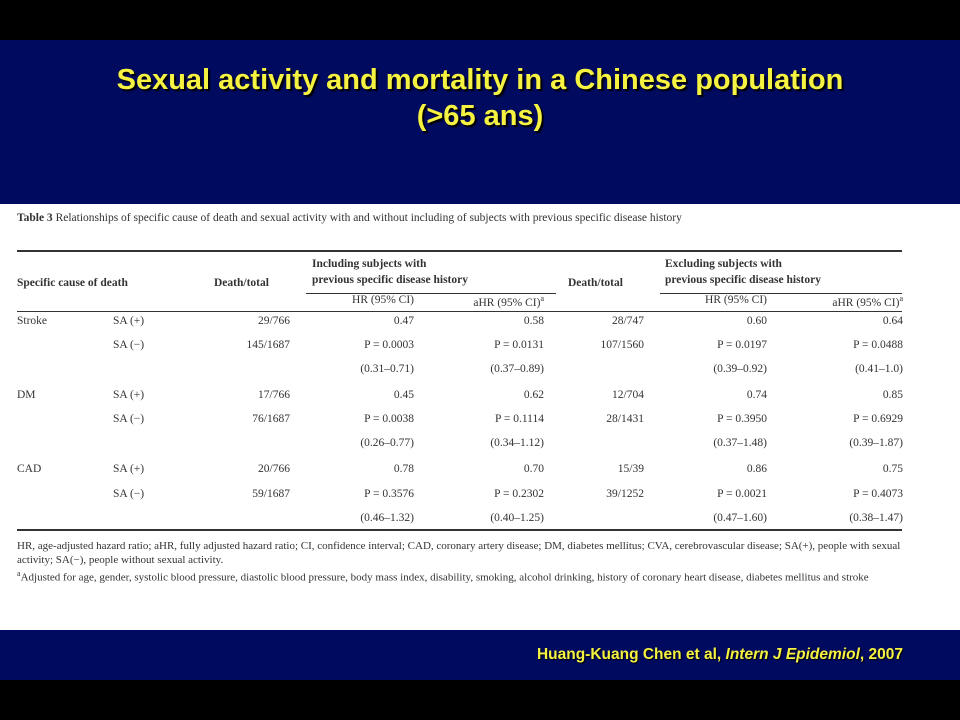  I want to click on table-top-rule, so click(459, 251).